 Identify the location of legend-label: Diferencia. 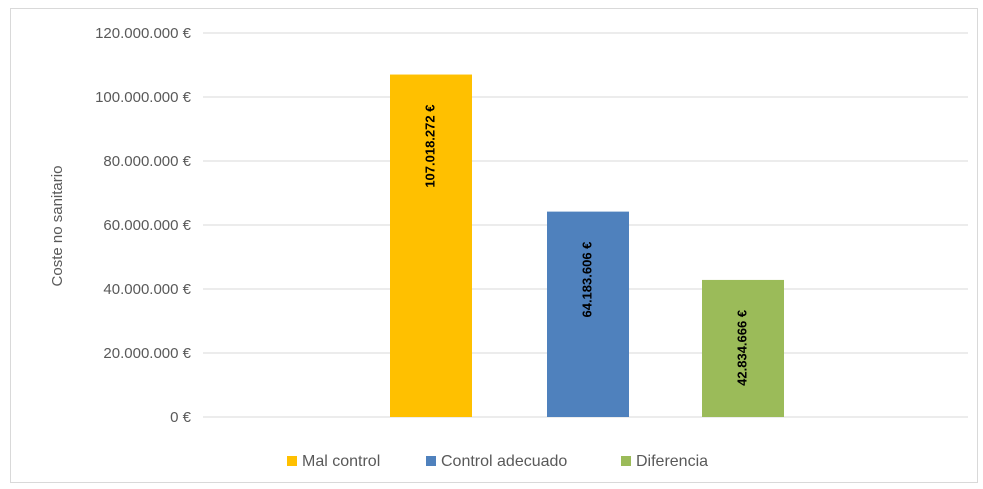
(672, 461).